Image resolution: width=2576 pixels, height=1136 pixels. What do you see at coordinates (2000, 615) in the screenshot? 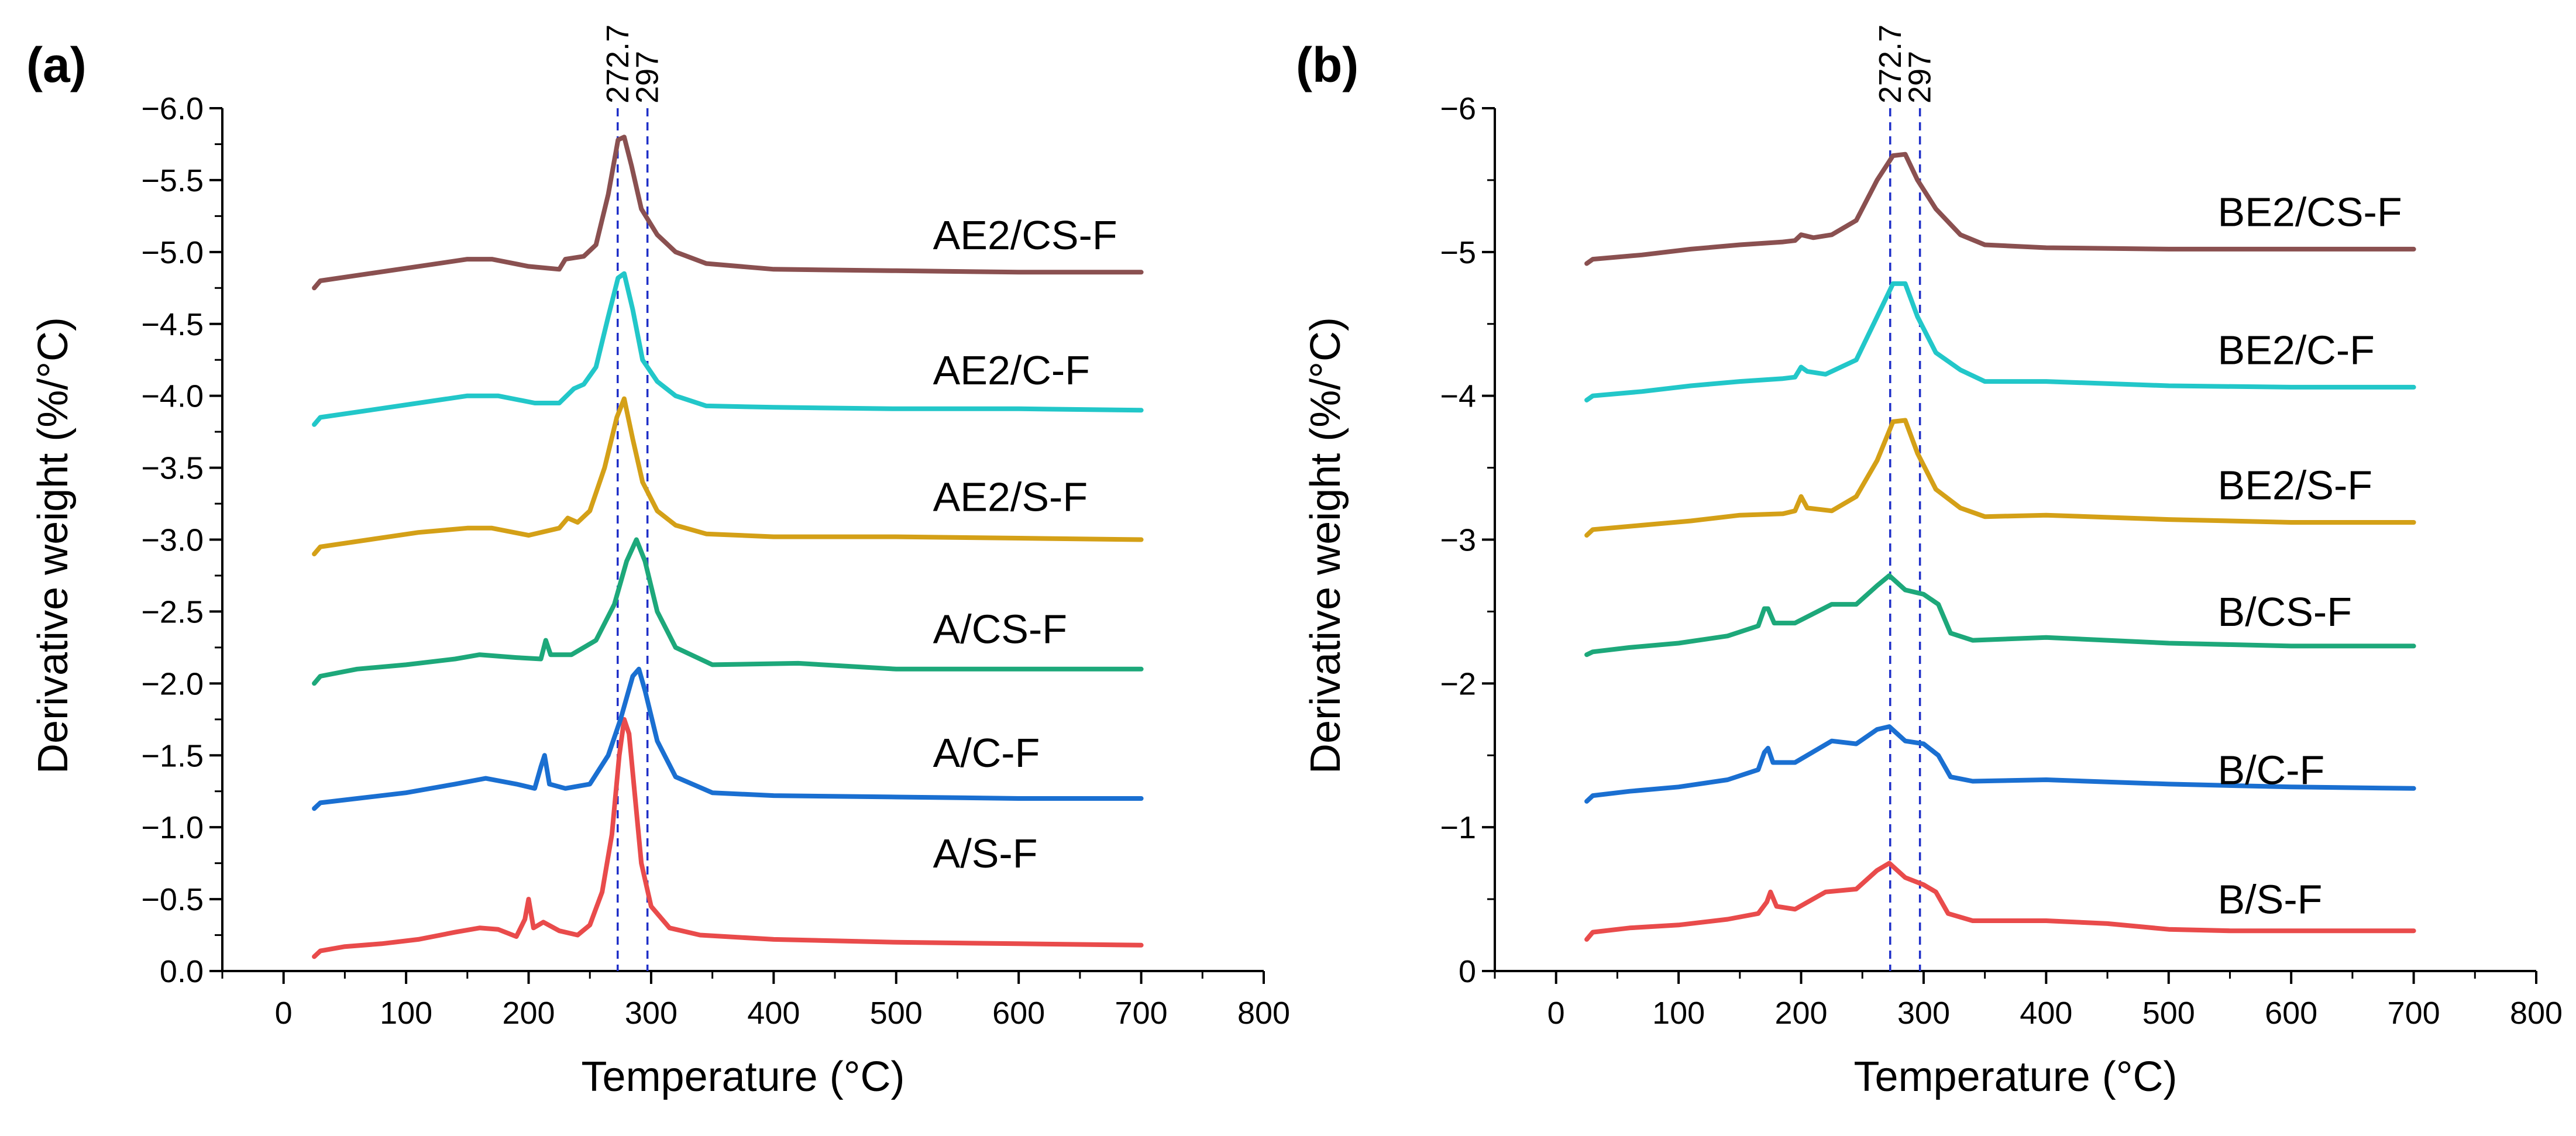
I see `series-line-b-cs-f` at bounding box center [2000, 615].